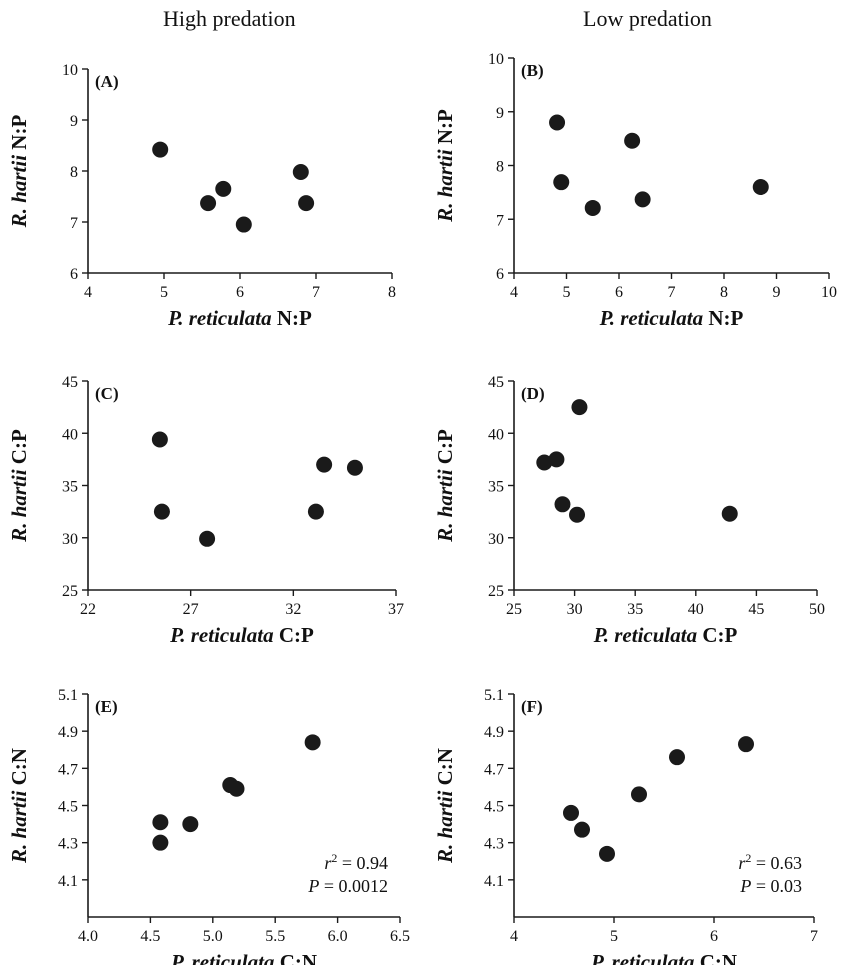  I want to click on x-tick-label: 4.5, so click(150, 936).